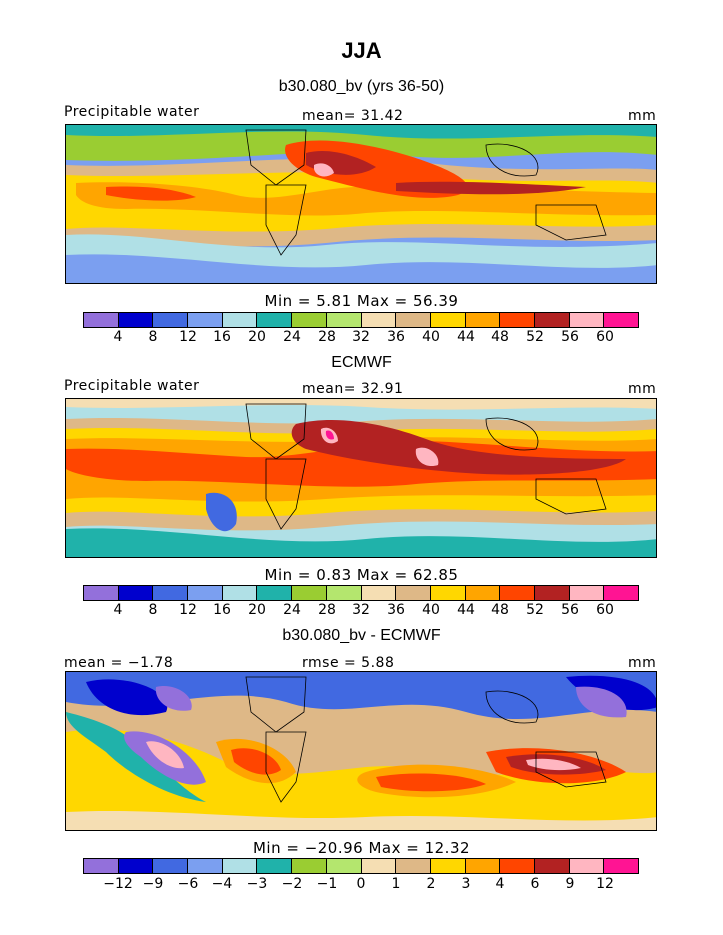 Image resolution: width=723 pixels, height=935 pixels. What do you see at coordinates (118, 884) in the screenshot?
I see `colorbar-tick: −12` at bounding box center [118, 884].